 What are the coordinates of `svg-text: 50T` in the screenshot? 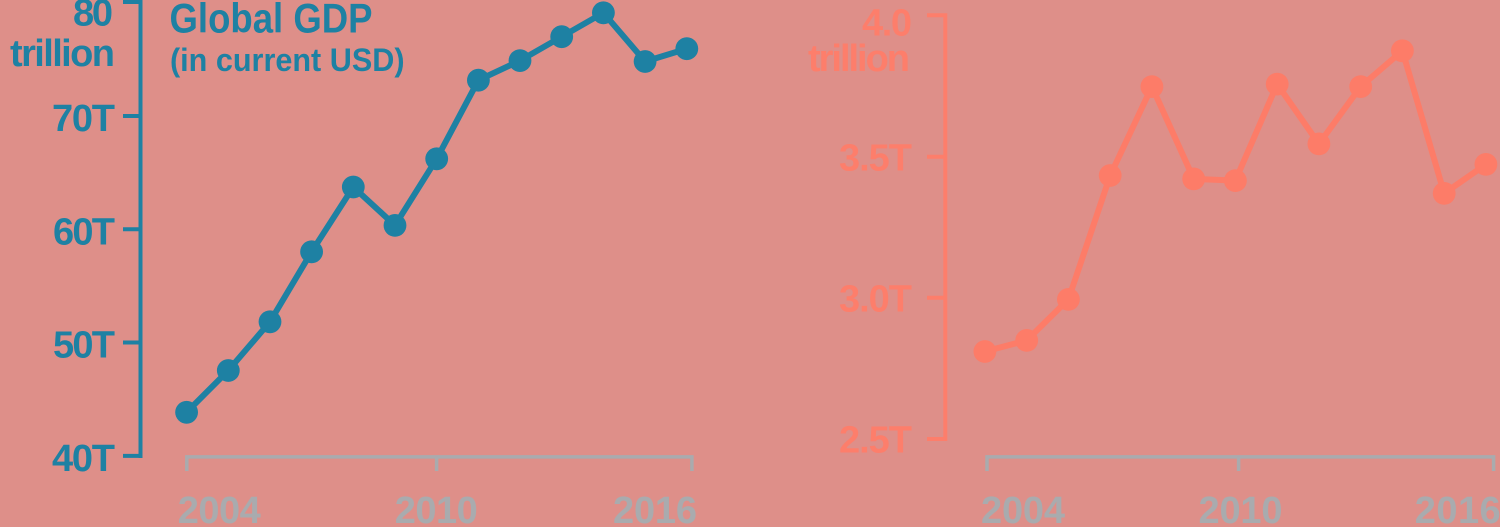 It's located at (84, 345).